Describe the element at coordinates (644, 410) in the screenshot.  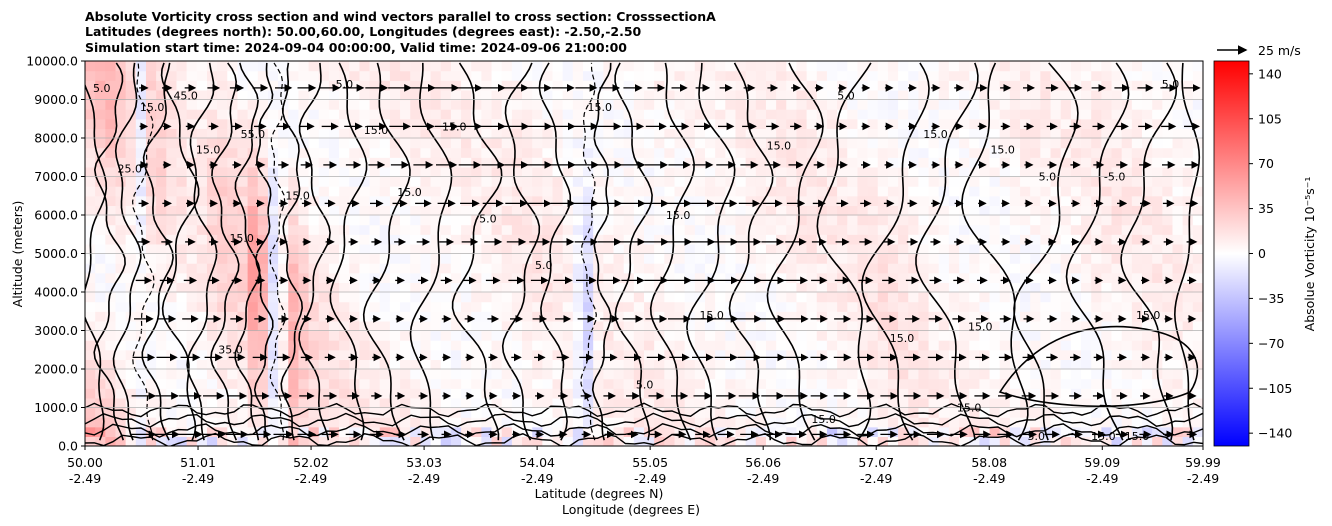
I see `contour-line-low-level` at that location.